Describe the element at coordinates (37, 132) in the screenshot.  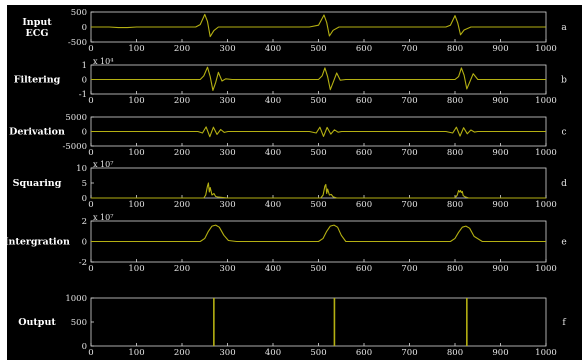
I see `y-axis-label: Derivation` at that location.